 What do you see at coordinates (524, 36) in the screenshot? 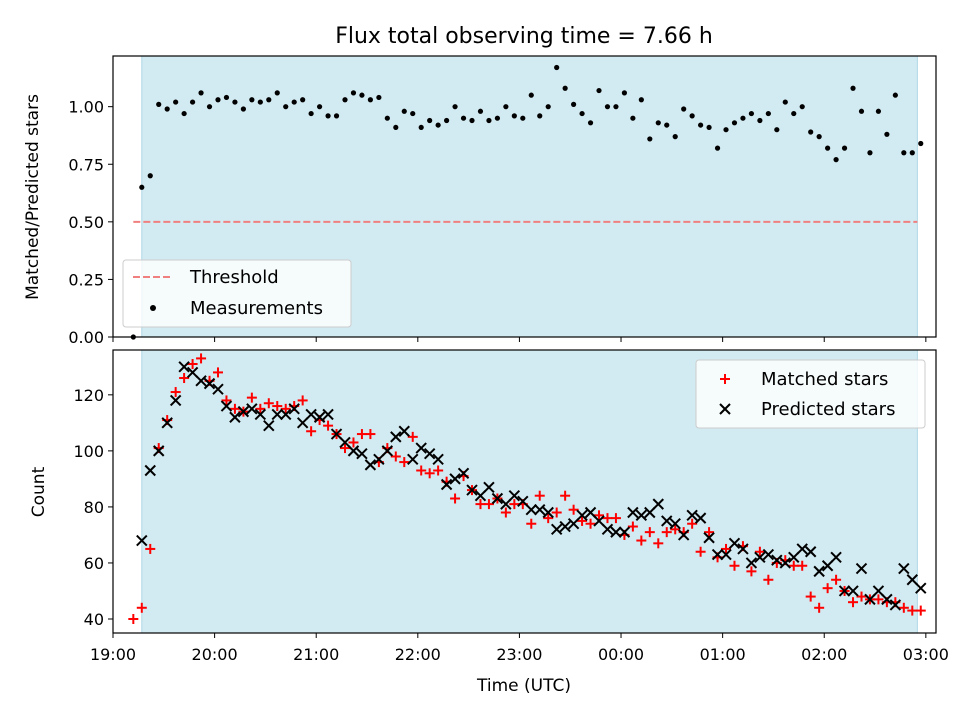
I see `chart-title: Flux total observing time = 7.66 h` at bounding box center [524, 36].